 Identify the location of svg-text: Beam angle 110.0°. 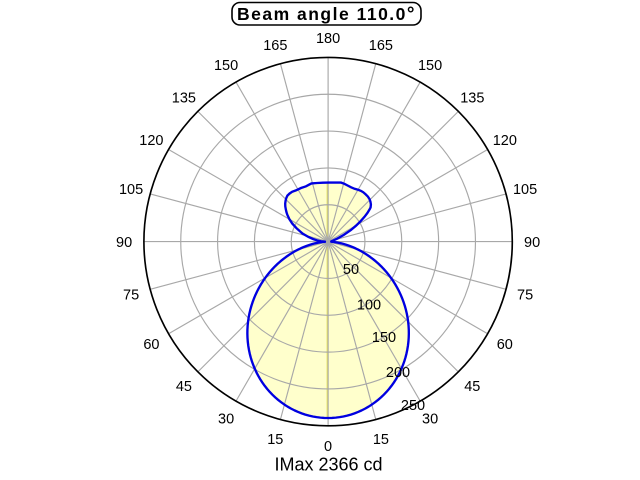
(326, 14).